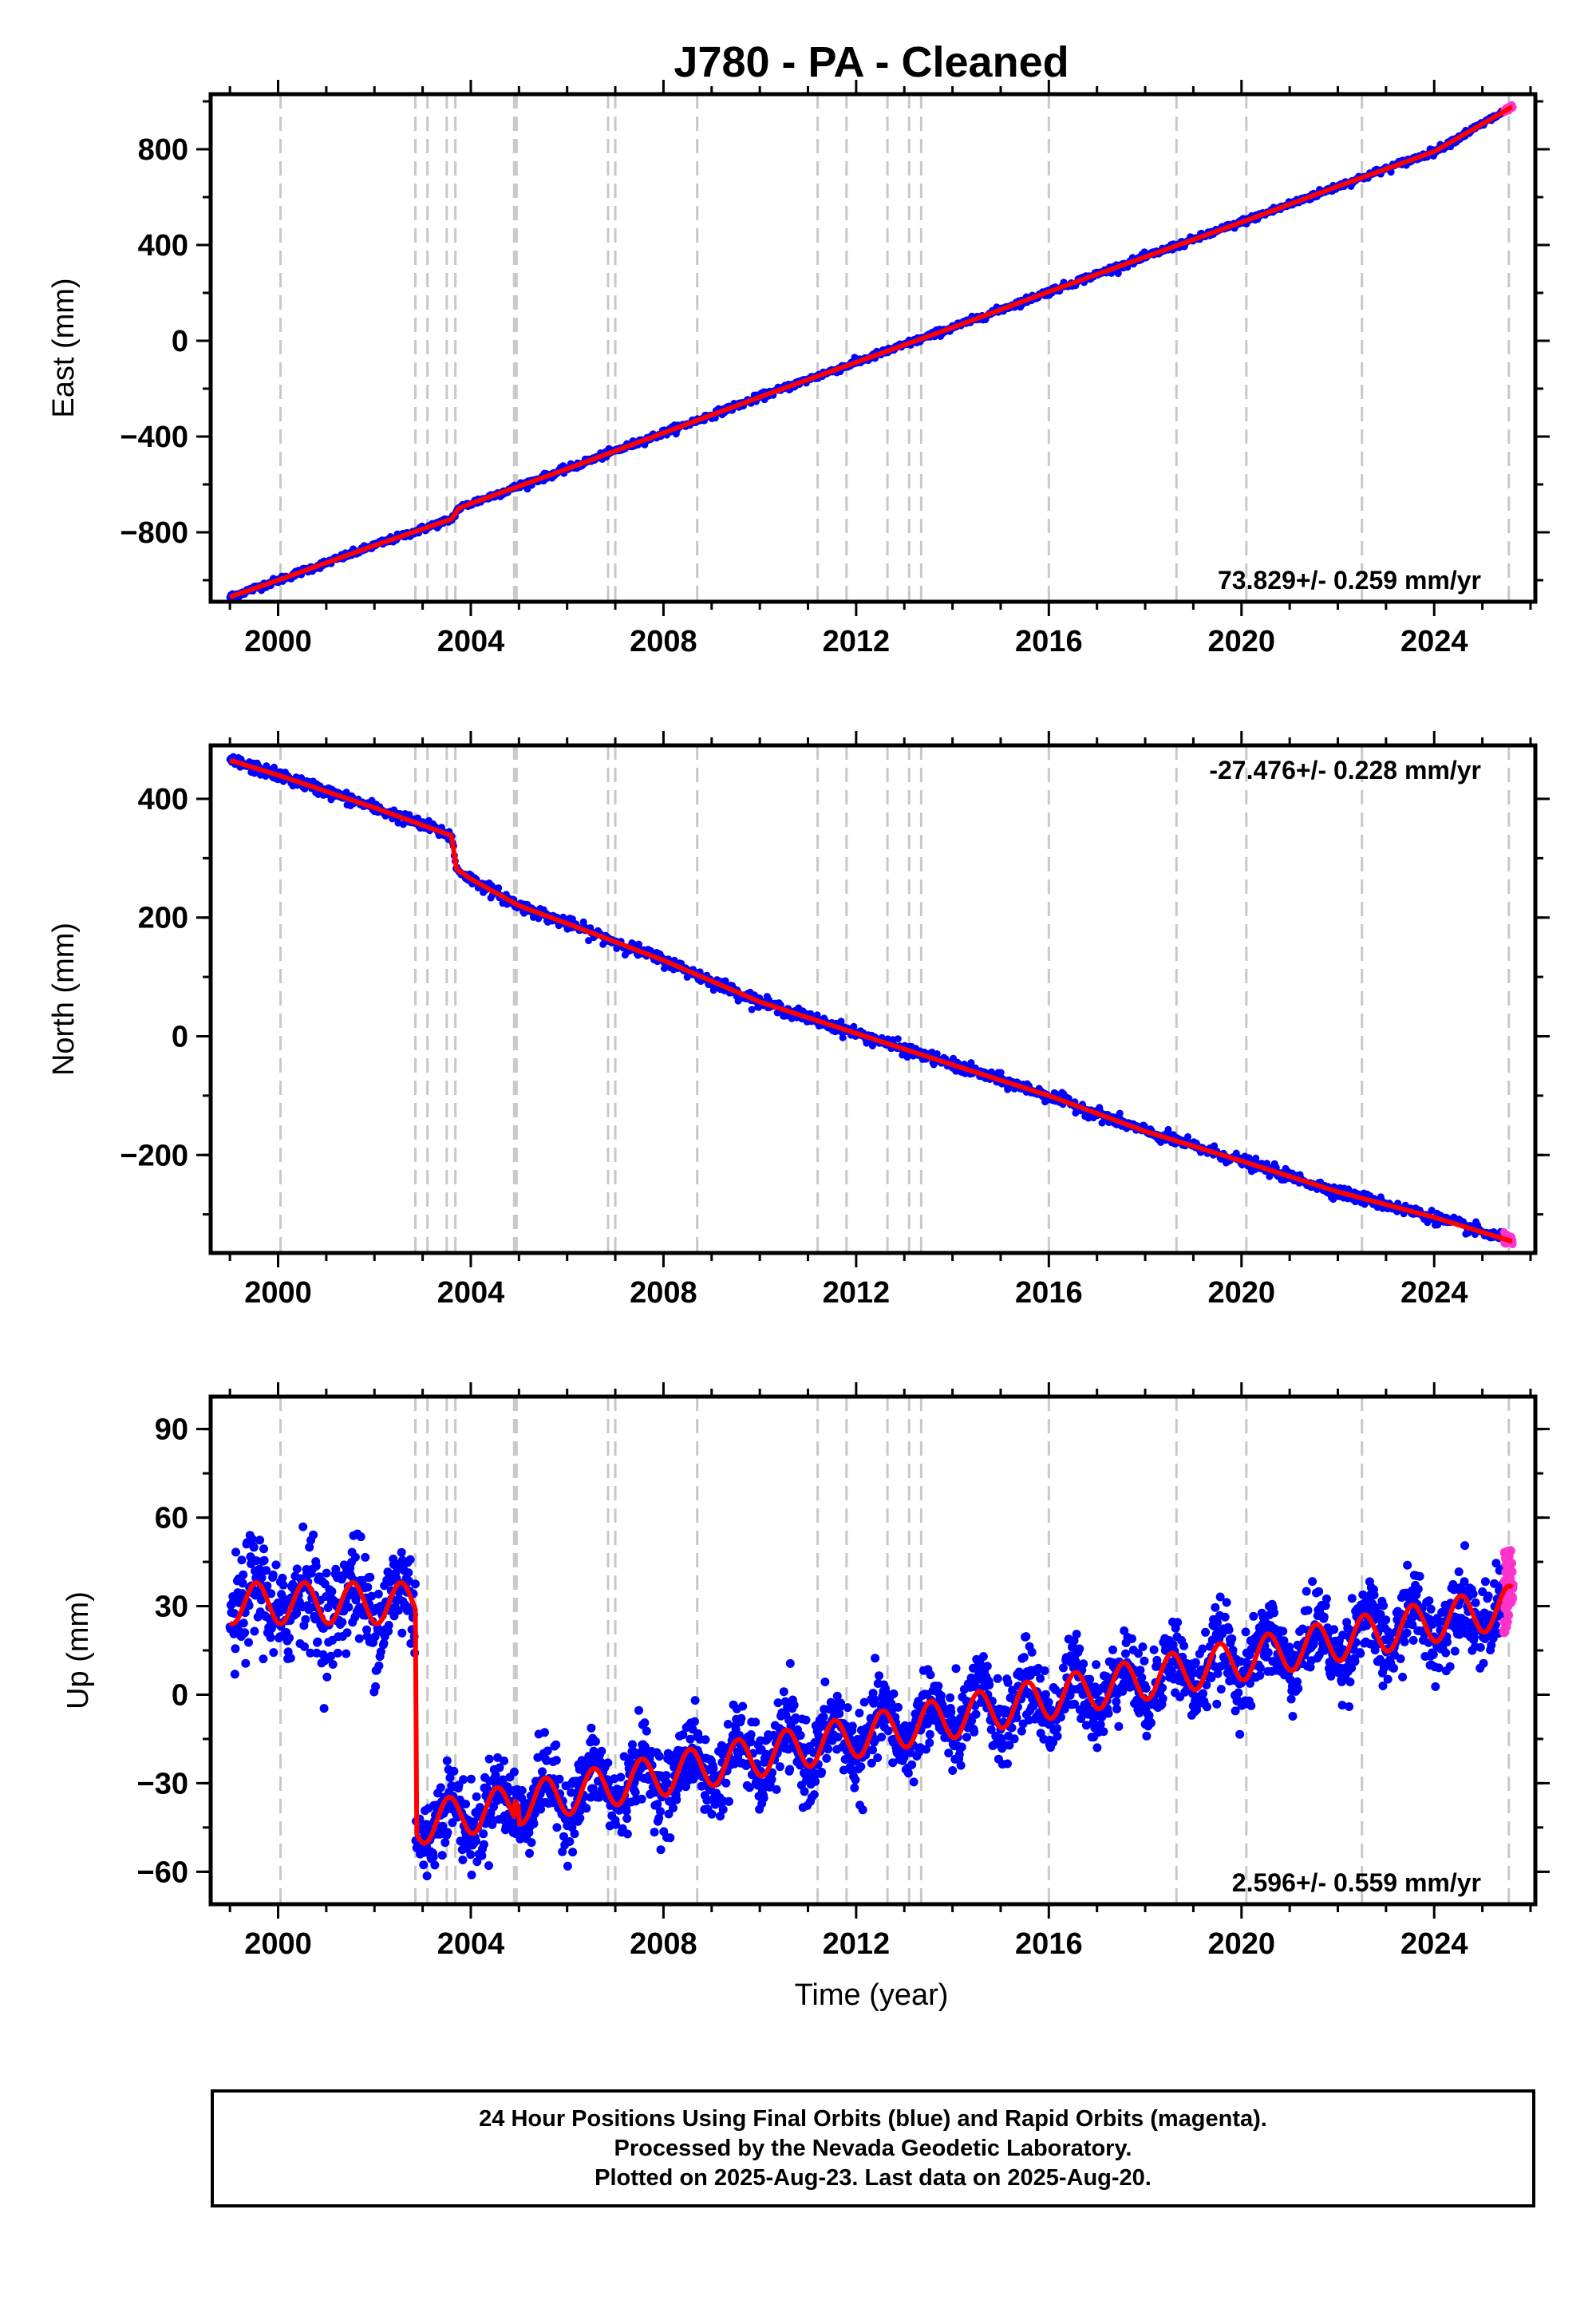  I want to click on y-tick-label: 200, so click(163, 918).